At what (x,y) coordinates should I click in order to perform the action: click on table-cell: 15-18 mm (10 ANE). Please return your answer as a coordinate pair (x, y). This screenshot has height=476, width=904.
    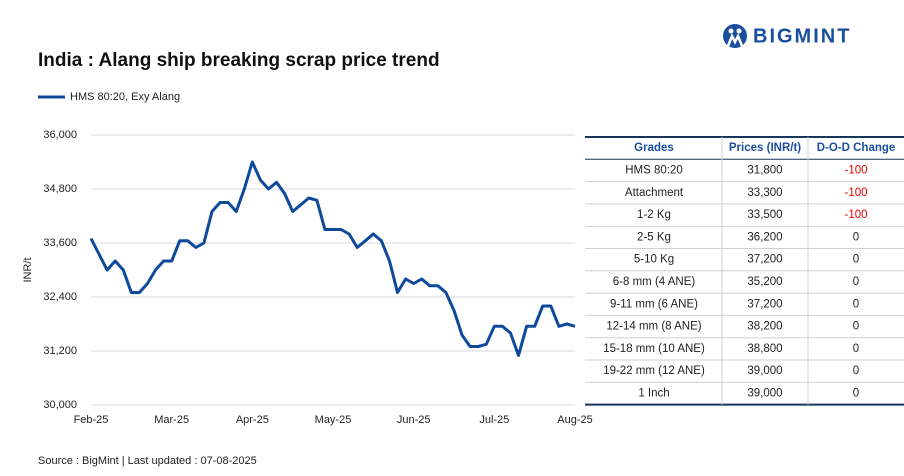
    Looking at the image, I should click on (654, 349).